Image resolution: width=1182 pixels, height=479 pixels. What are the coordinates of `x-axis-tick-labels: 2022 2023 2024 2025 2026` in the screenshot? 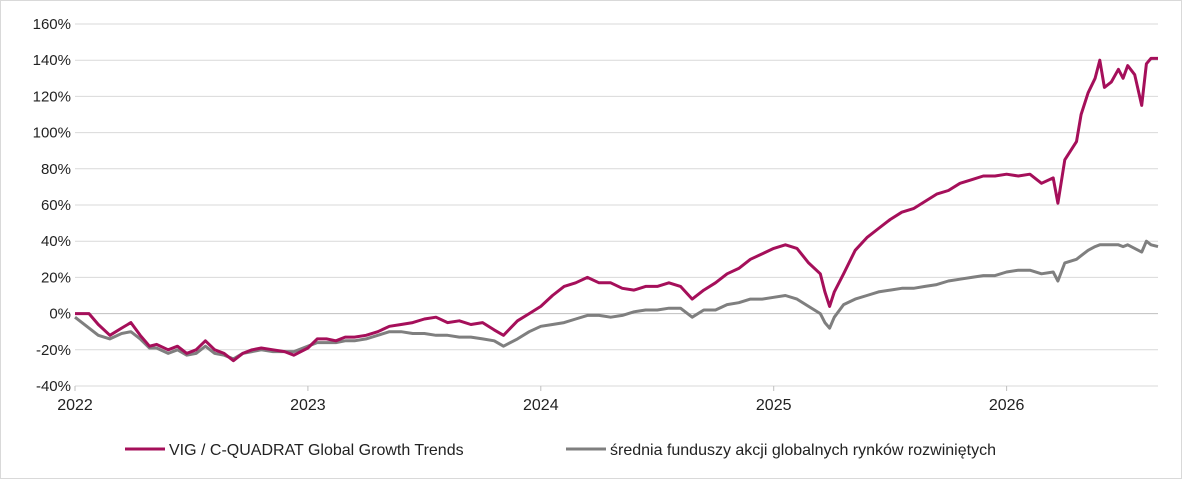 It's located at (541, 400).